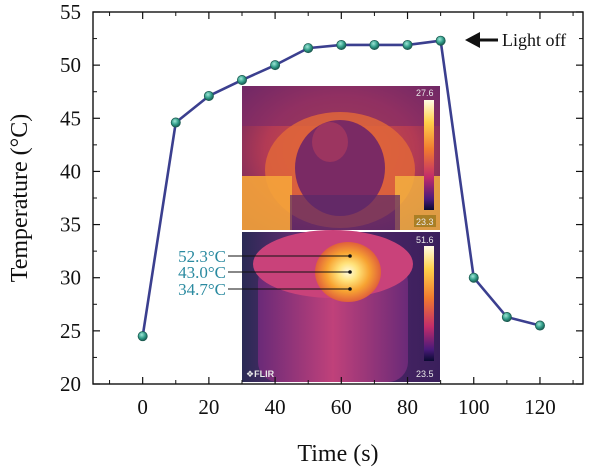 The height and width of the screenshot is (469, 600). What do you see at coordinates (425, 93) in the screenshot?
I see `top-scale-max: 27.6` at bounding box center [425, 93].